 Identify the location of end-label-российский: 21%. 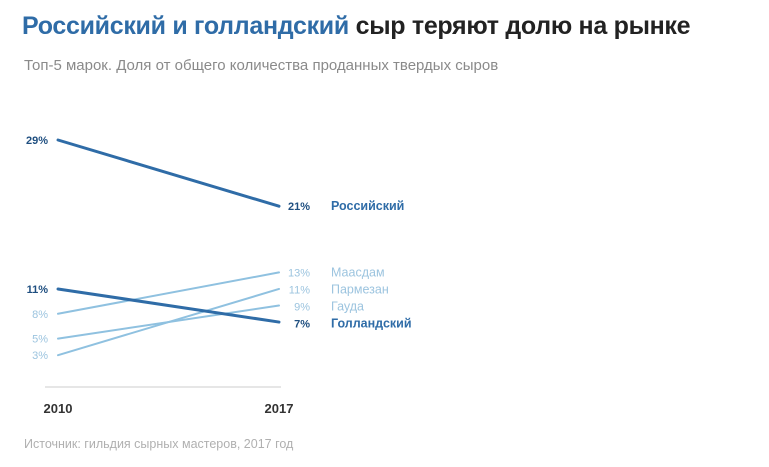
(299, 207).